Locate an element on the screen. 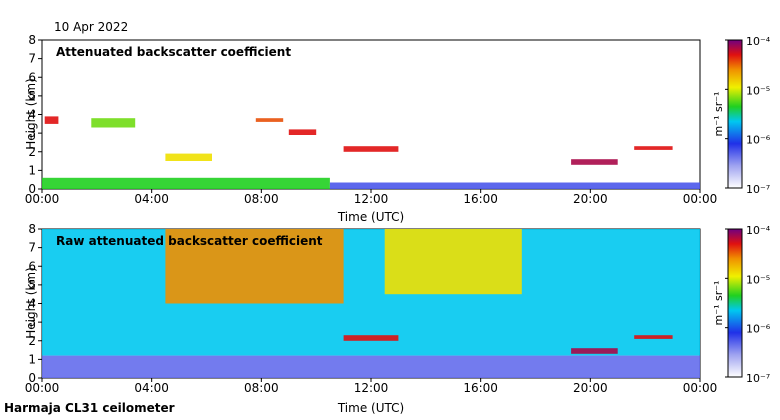  y-ticks-1: 0 1 2 3 4 5 6 7 8 is located at coordinates (35, 114).